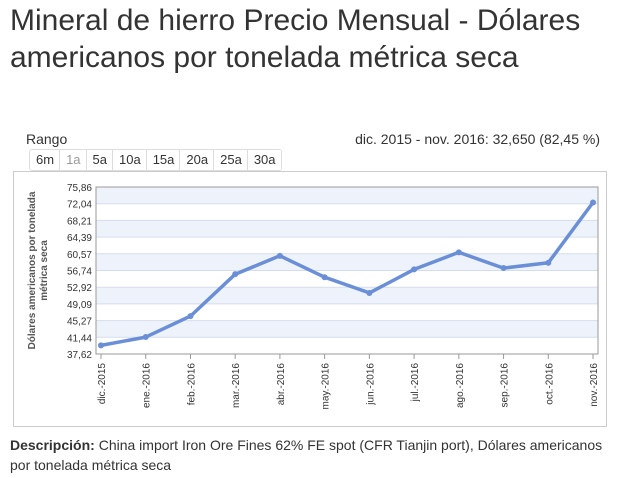 The width and height of the screenshot is (624, 478). I want to click on x-tick-label: ene.-2016, so click(147, 385).